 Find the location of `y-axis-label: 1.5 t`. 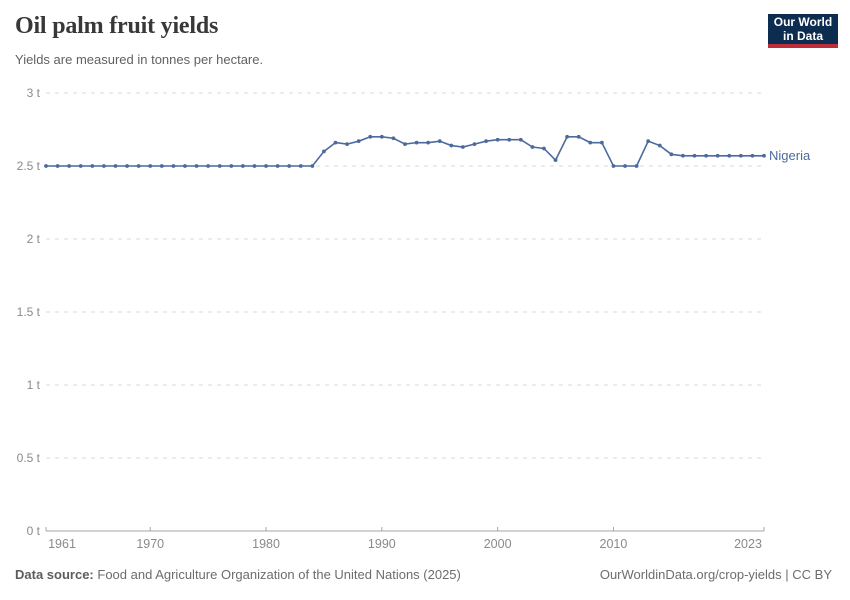

y-axis-label: 1.5 t is located at coordinates (28, 312).